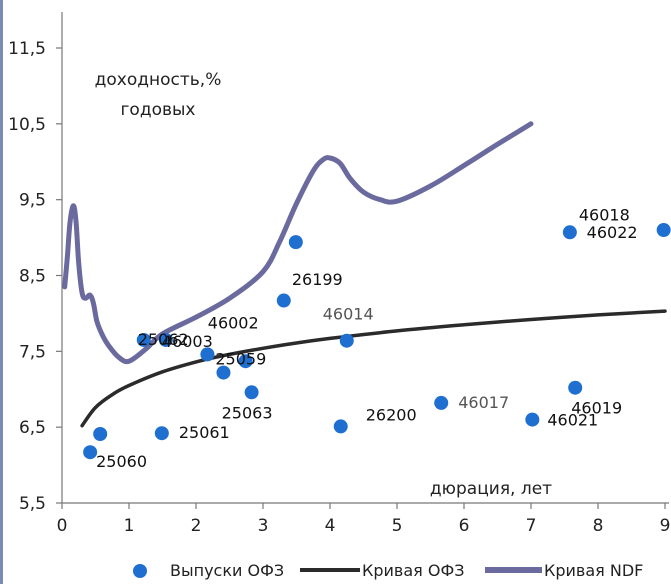  Describe the element at coordinates (572, 420) in the screenshot. I see `point-label: 46021` at that location.